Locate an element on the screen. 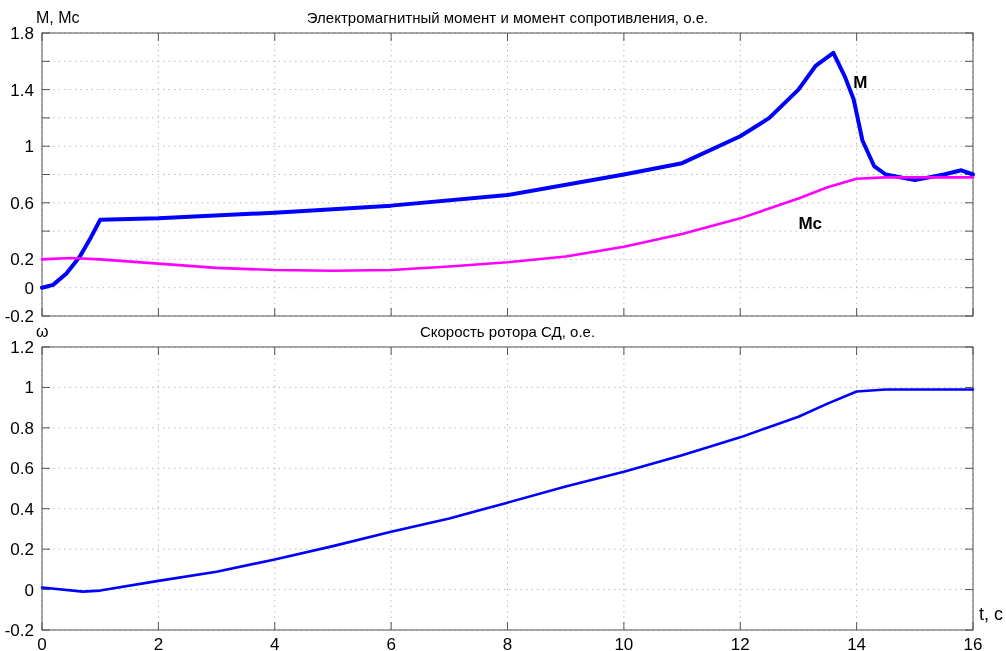  x-tick-label: 16 is located at coordinates (973, 643).